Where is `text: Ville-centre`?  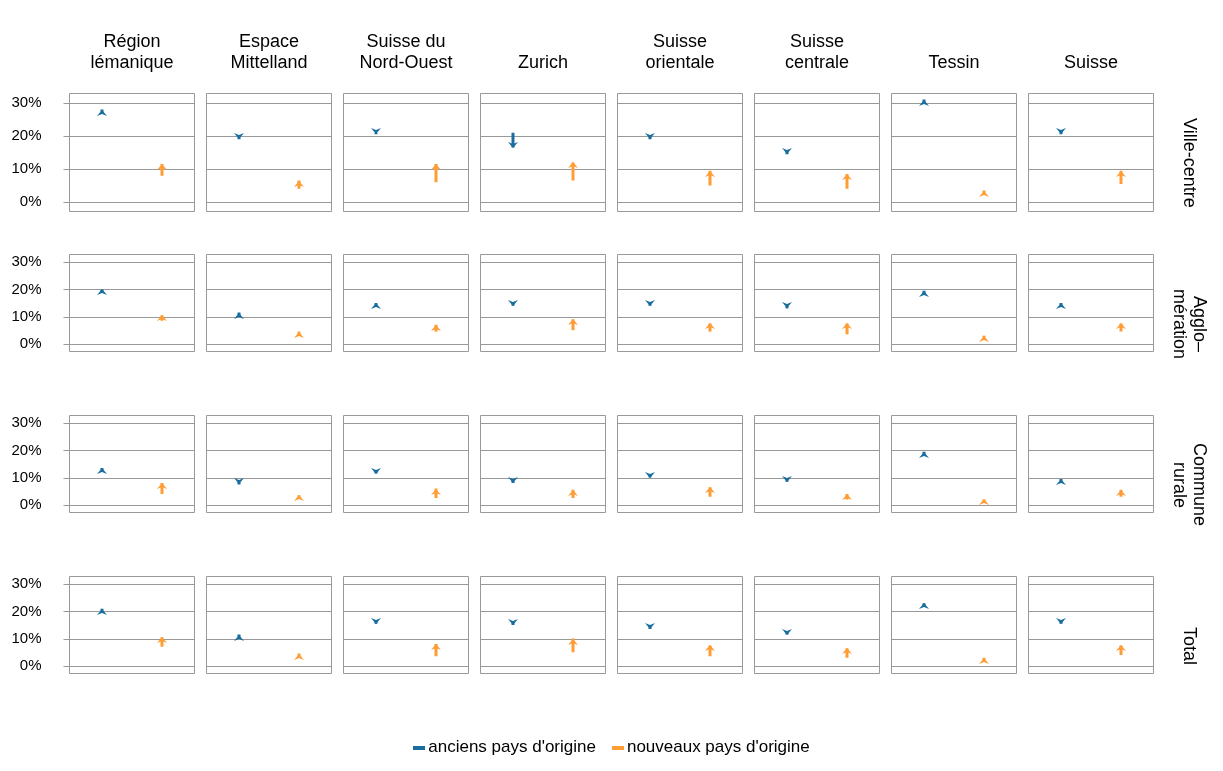 text: Ville-centre is located at coordinates (1190, 163).